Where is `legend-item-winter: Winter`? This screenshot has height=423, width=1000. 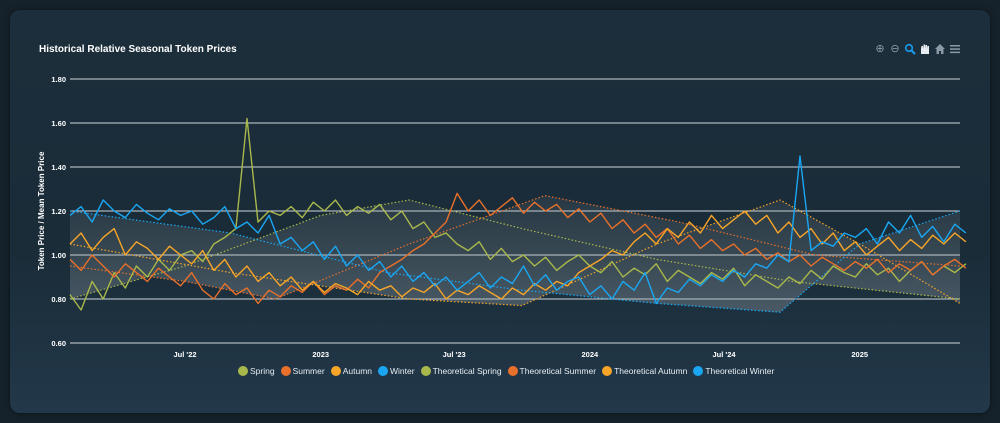 legend-item-winter: Winter is located at coordinates (396, 371).